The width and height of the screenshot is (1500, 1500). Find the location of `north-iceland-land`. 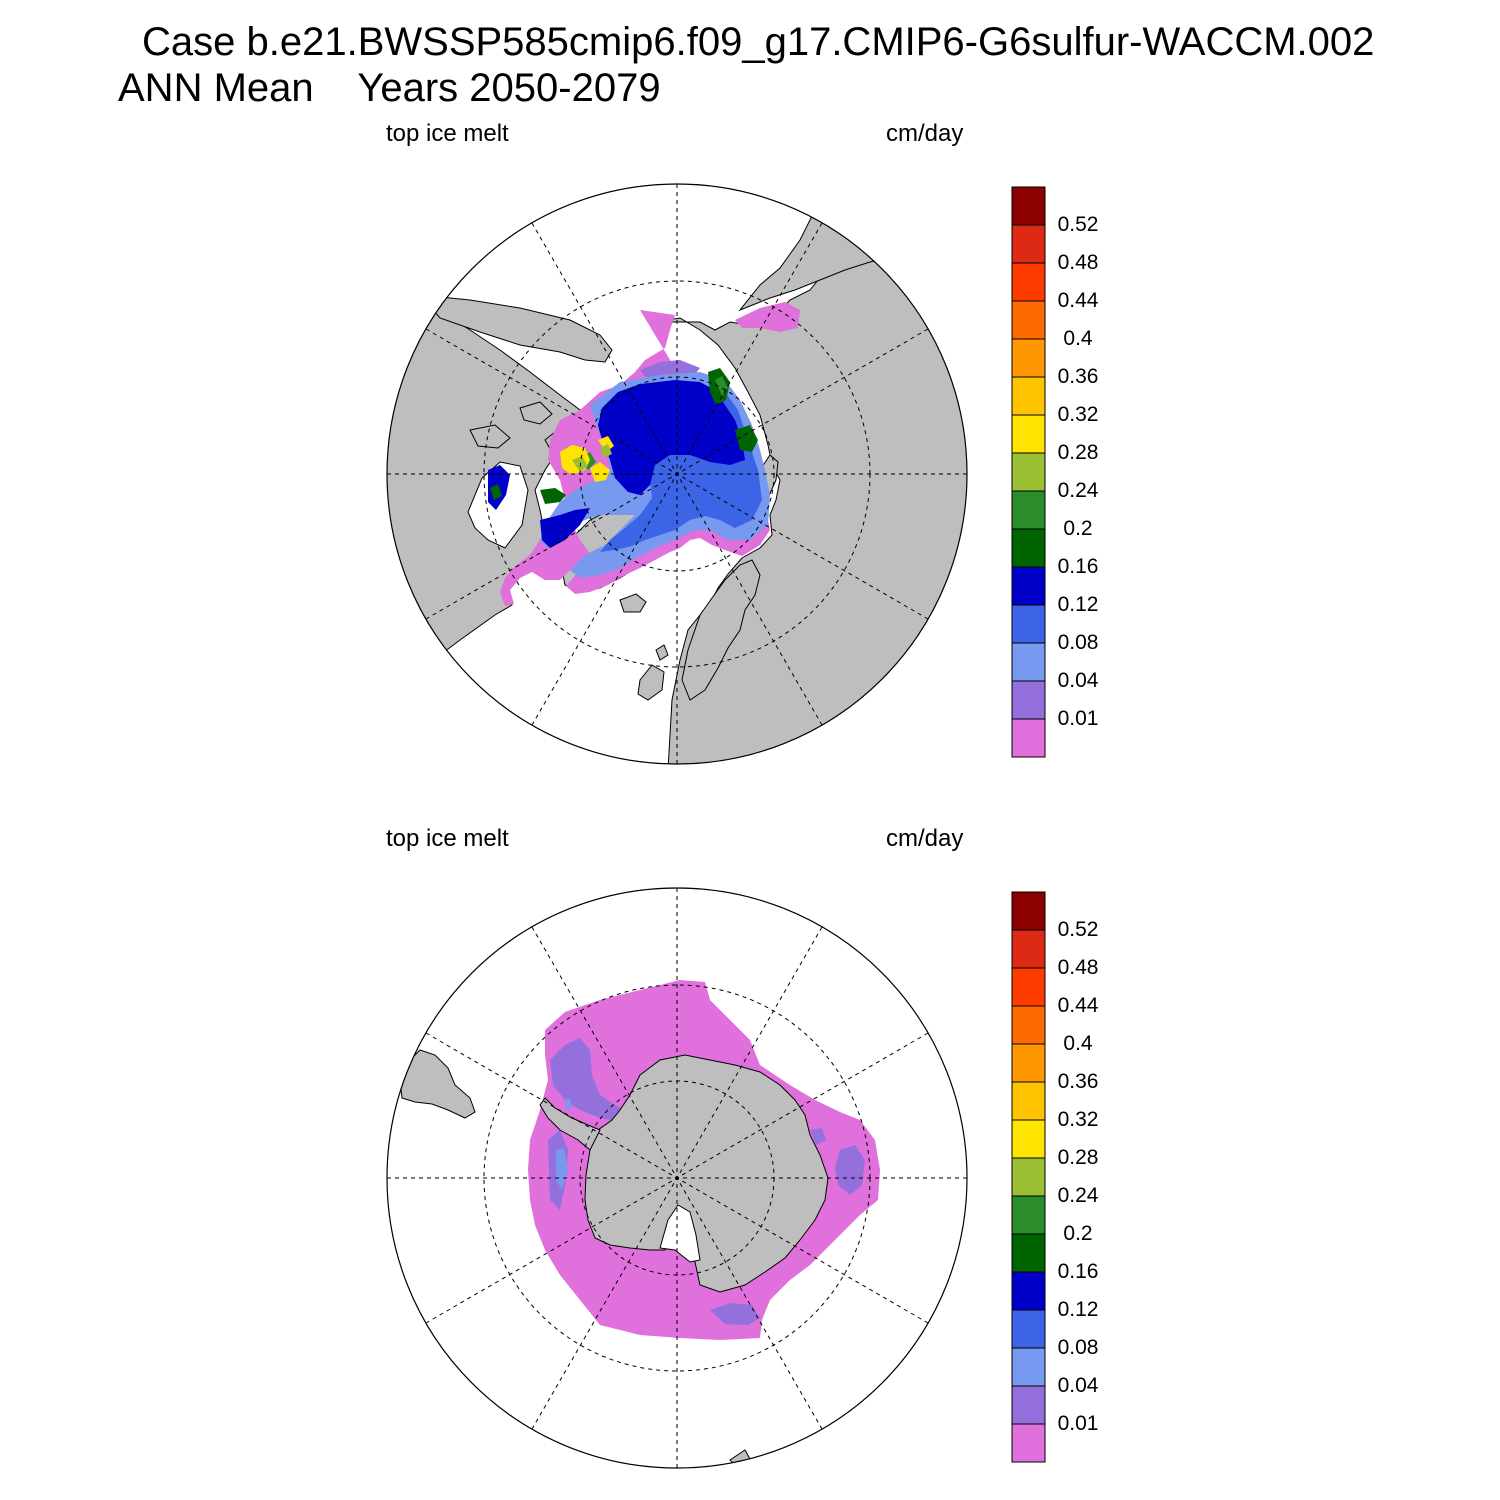

north-iceland-land is located at coordinates (633, 603).